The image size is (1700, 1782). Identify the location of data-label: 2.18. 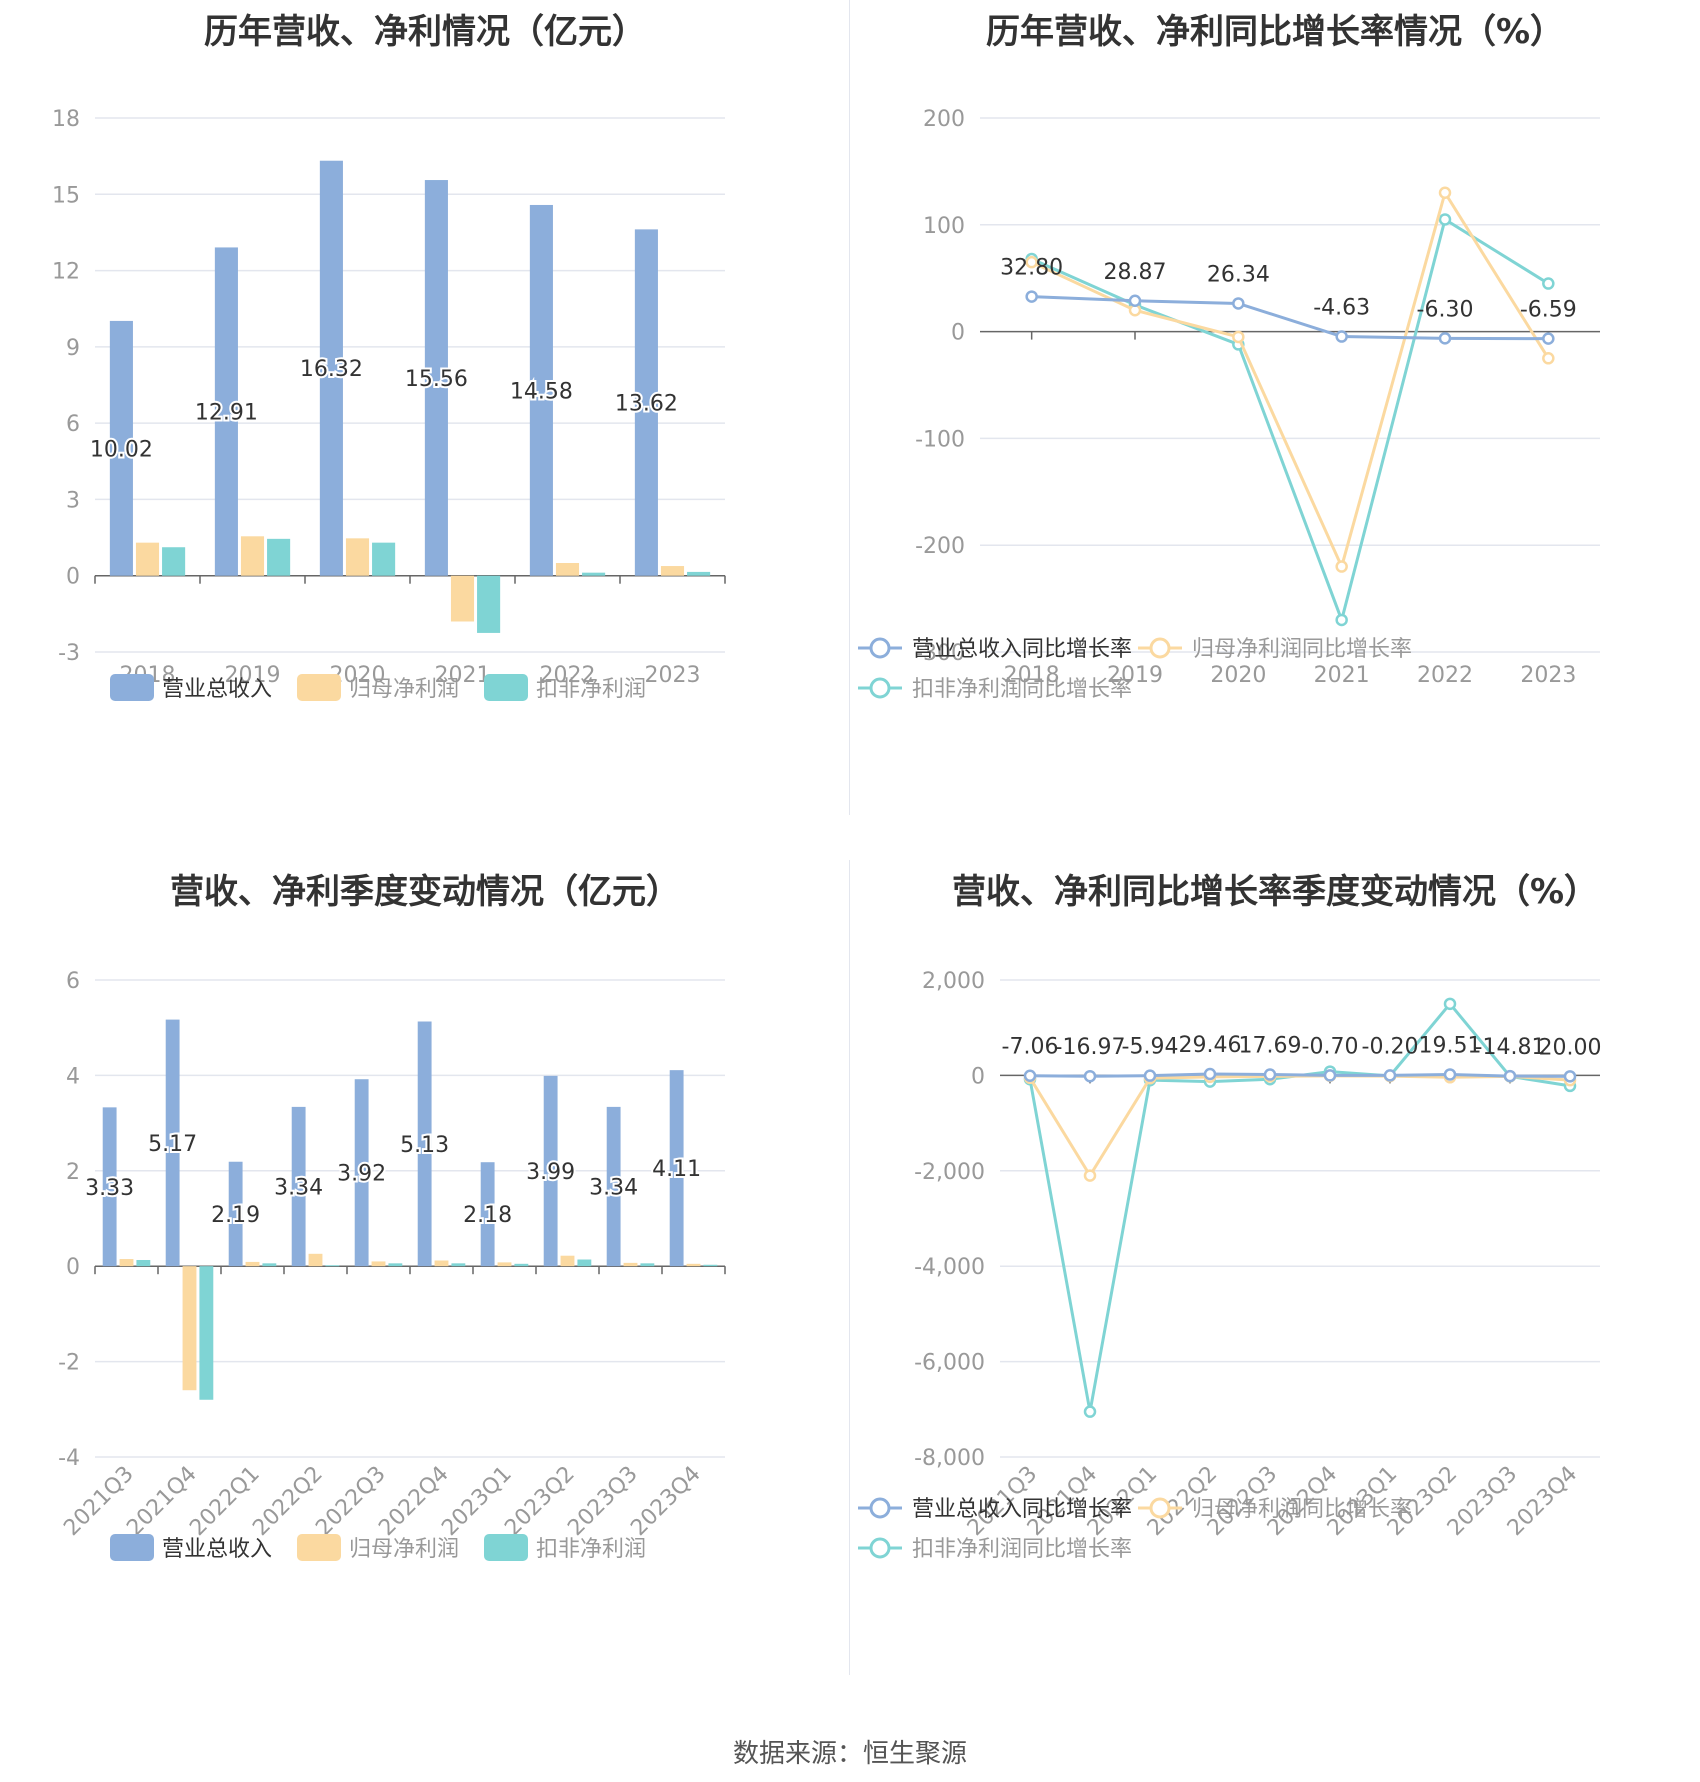
(487, 1215).